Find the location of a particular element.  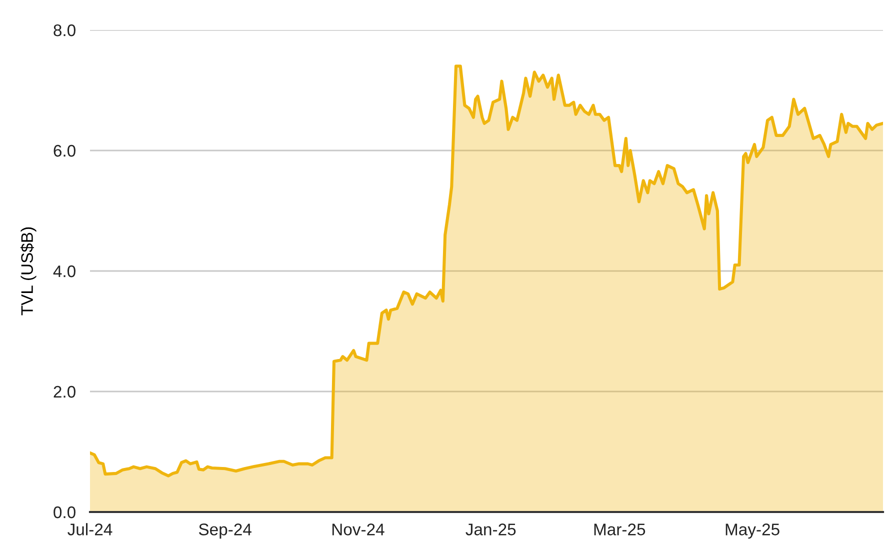

x-tick-label: Sep-24 is located at coordinates (225, 531).